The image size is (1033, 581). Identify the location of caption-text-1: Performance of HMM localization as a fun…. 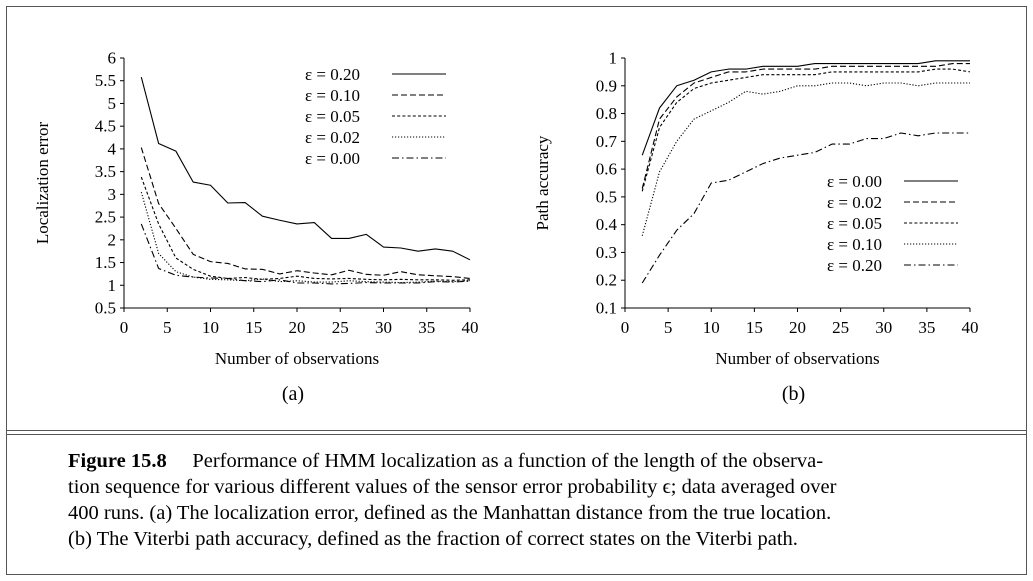
(508, 461).